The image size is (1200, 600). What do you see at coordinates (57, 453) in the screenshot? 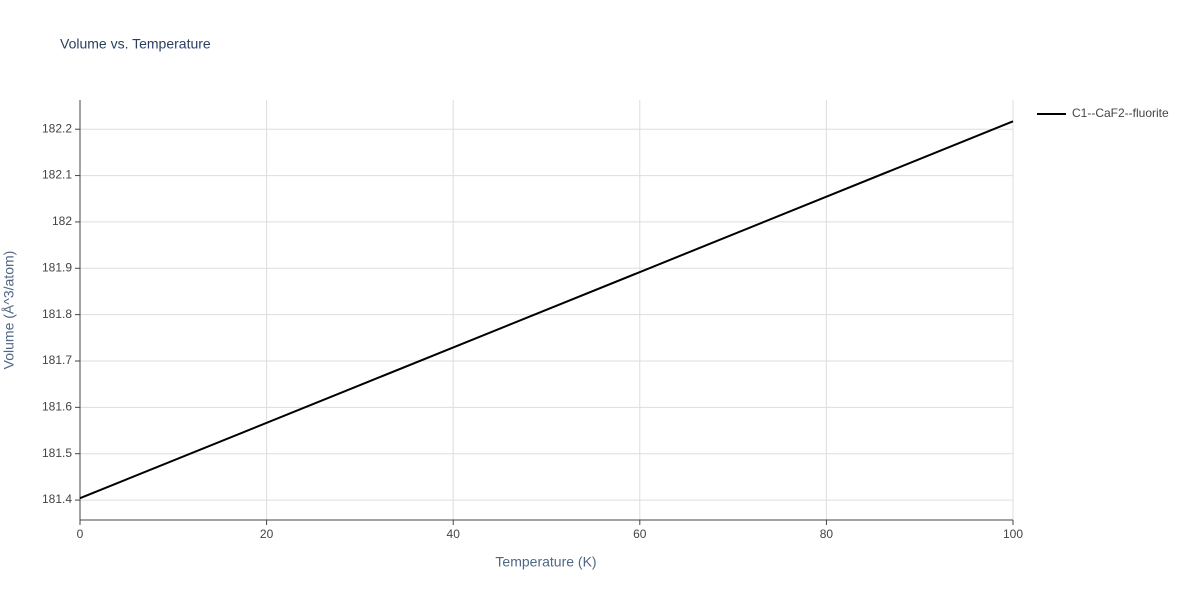
I see `y-tick-label: 181.5` at bounding box center [57, 453].